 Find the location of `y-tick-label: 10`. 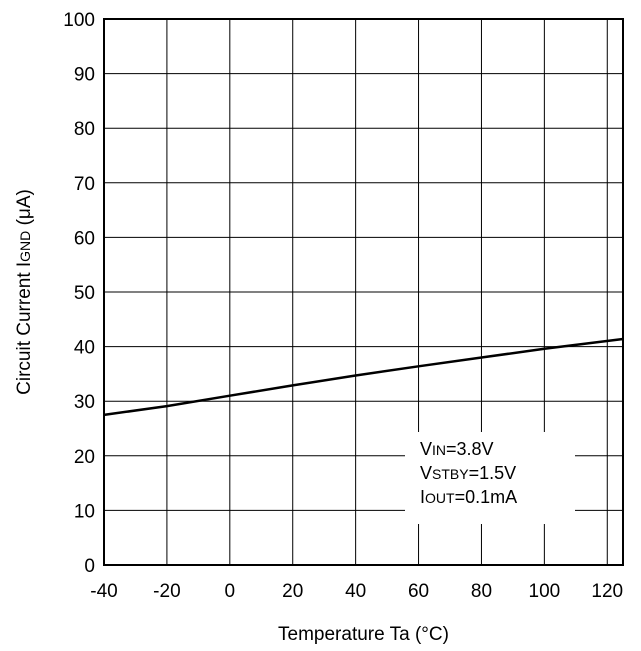

y-tick-label: 10 is located at coordinates (84, 511).